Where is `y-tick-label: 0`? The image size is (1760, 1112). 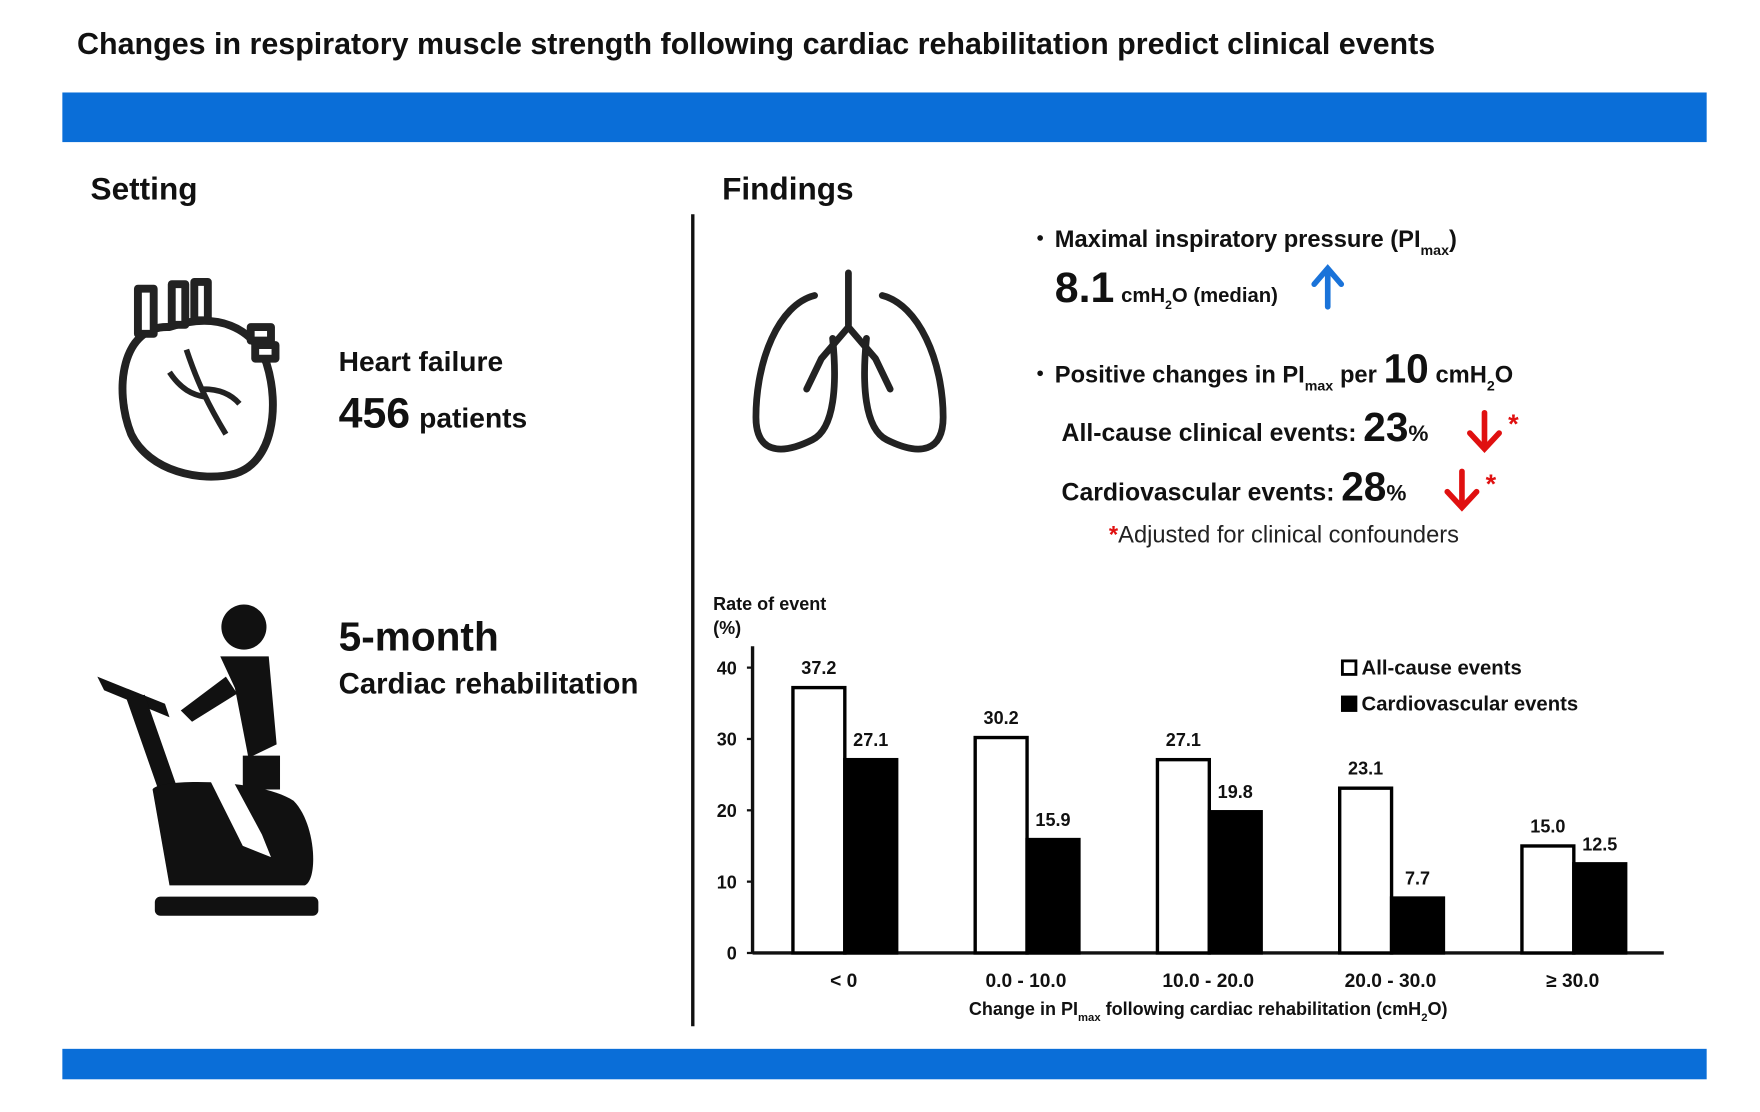 y-tick-label: 0 is located at coordinates (732, 954).